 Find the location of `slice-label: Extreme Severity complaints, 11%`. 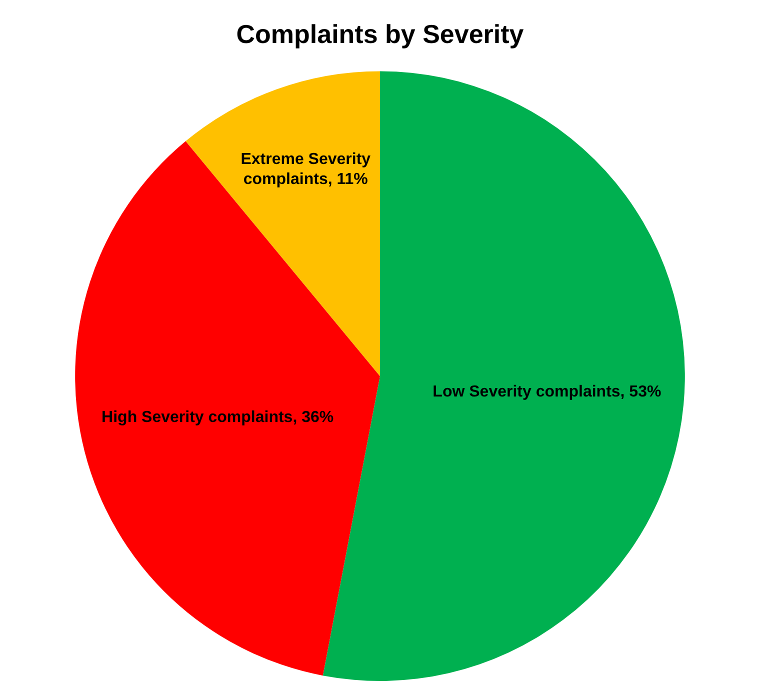

slice-label: Extreme Severity complaints, 11% is located at coordinates (305, 169).